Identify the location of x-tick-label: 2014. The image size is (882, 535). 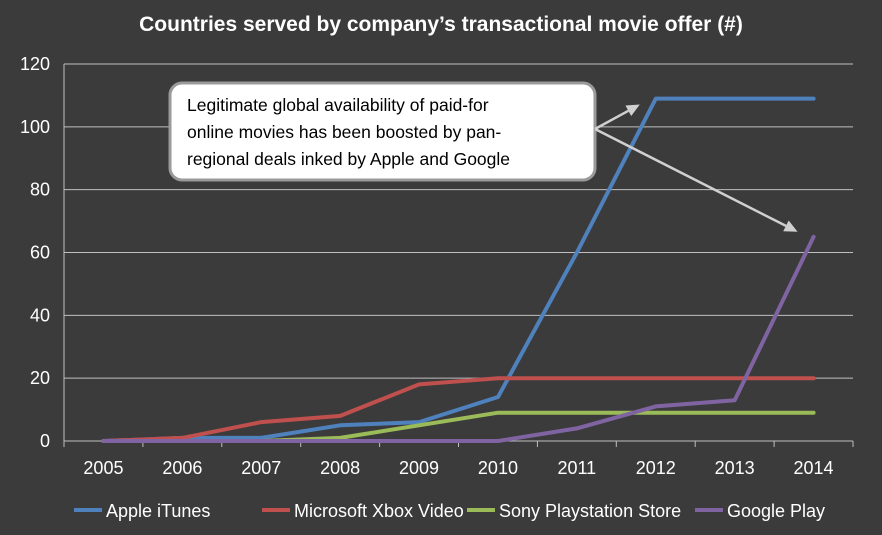
(814, 468).